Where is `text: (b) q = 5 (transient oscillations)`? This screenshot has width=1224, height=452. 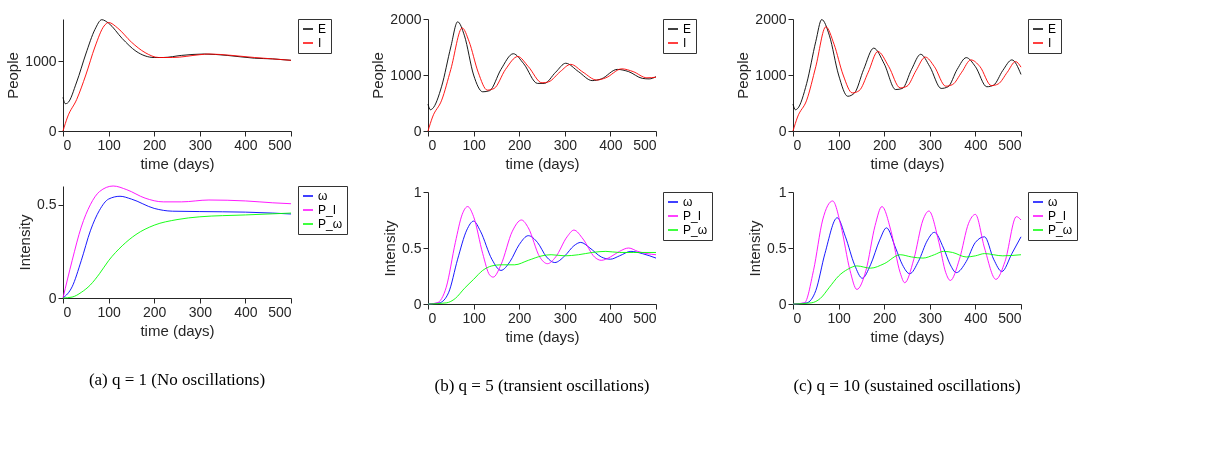
text: (b) q = 5 (transient oscillations) is located at coordinates (542, 385).